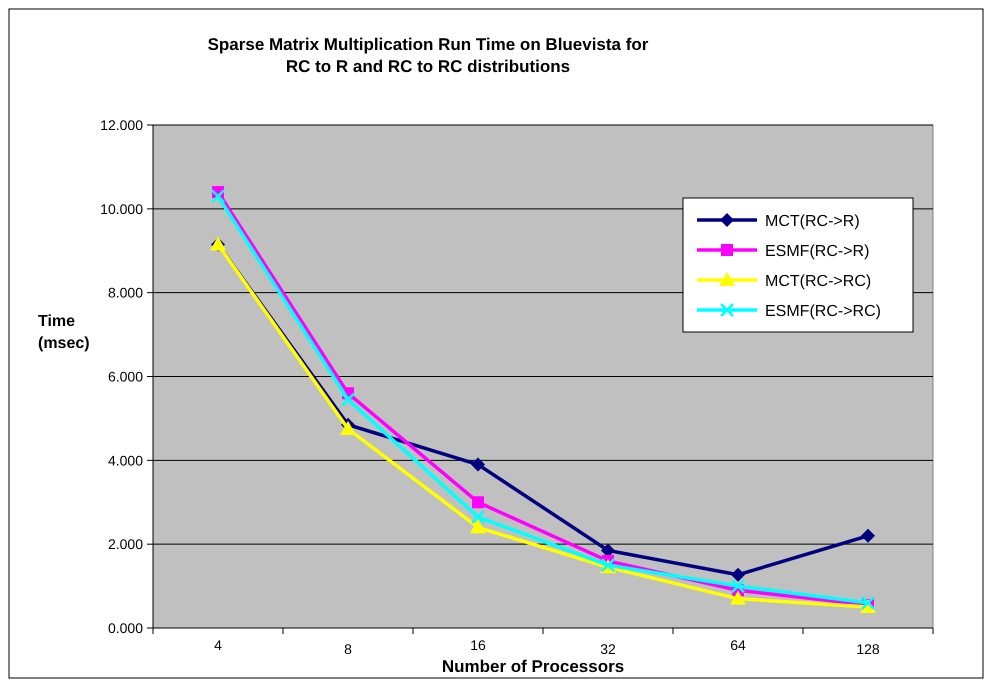  I want to click on y-tick-label: 2.000, so click(126, 544).